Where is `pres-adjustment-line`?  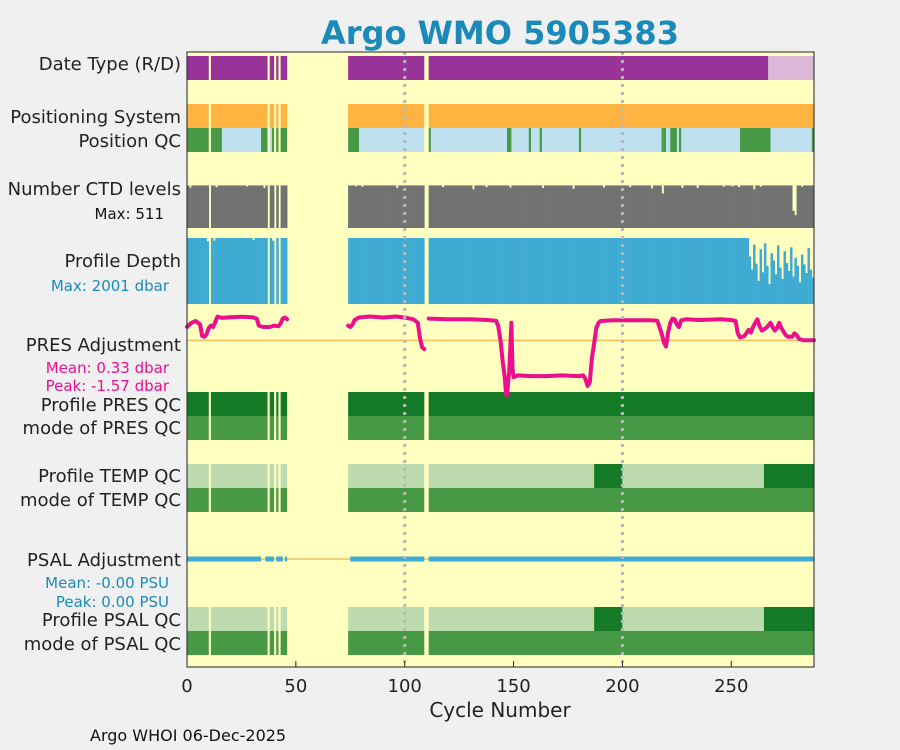 pres-adjustment-line is located at coordinates (500, 356).